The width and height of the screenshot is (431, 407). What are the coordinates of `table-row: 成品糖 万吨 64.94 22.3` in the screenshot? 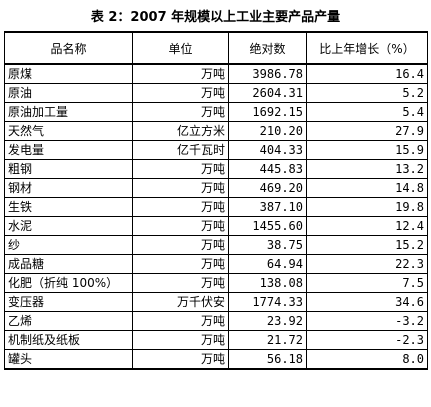 It's located at (216, 264).